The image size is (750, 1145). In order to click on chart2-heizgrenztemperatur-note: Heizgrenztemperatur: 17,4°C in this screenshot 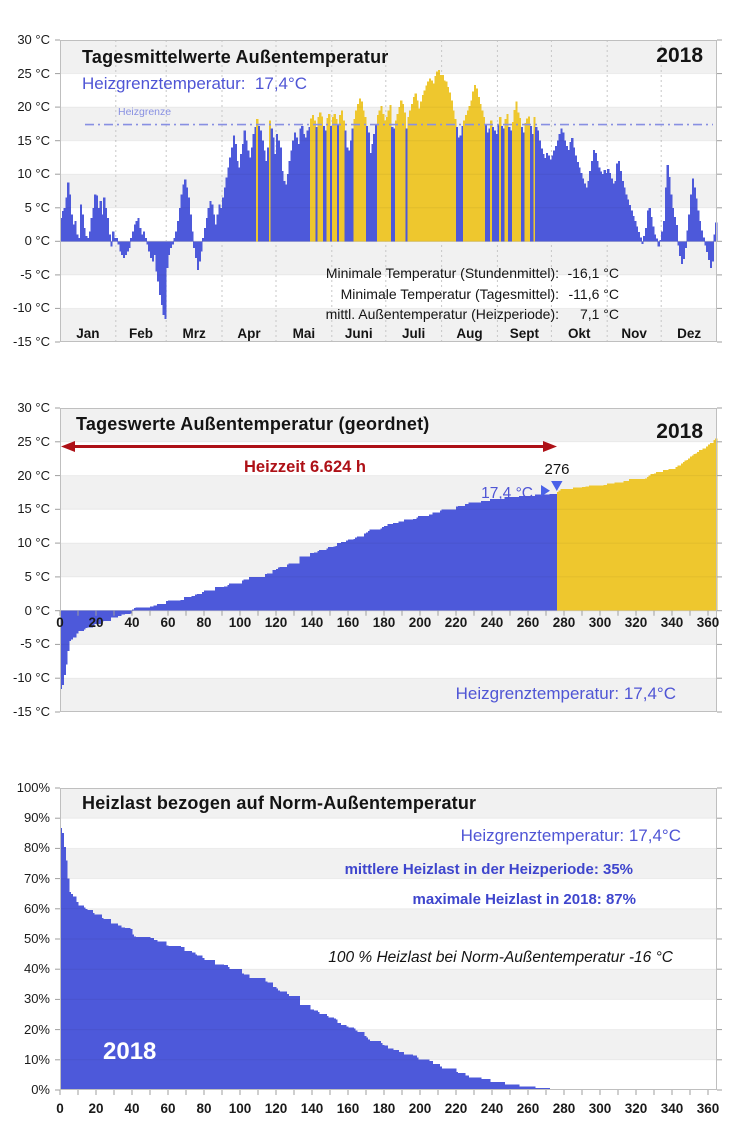, I will do `click(565, 693)`.